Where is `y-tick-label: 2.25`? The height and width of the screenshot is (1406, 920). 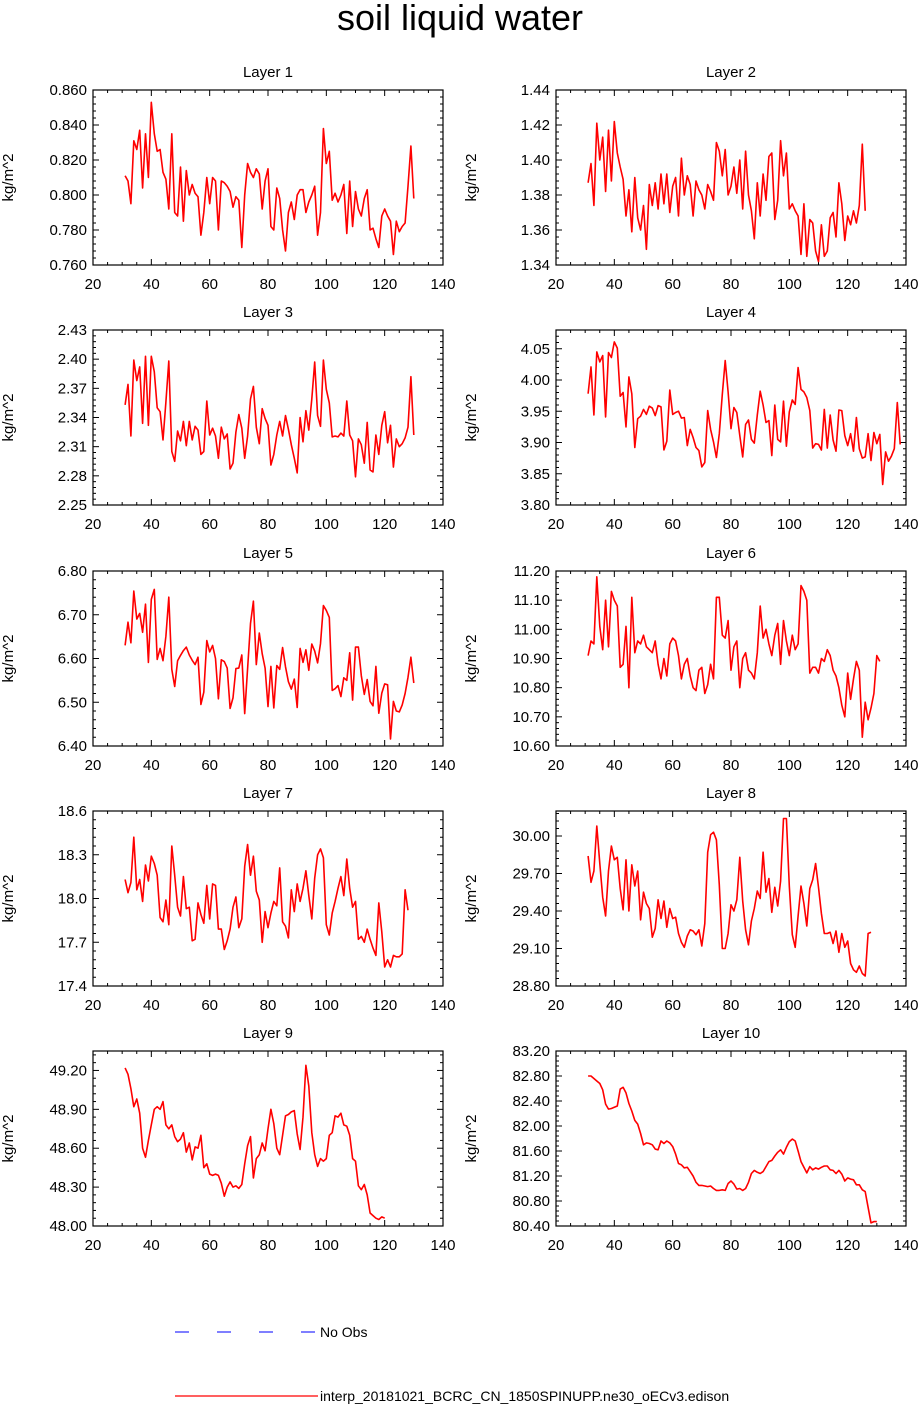
y-tick-label: 2.25 is located at coordinates (72, 505).